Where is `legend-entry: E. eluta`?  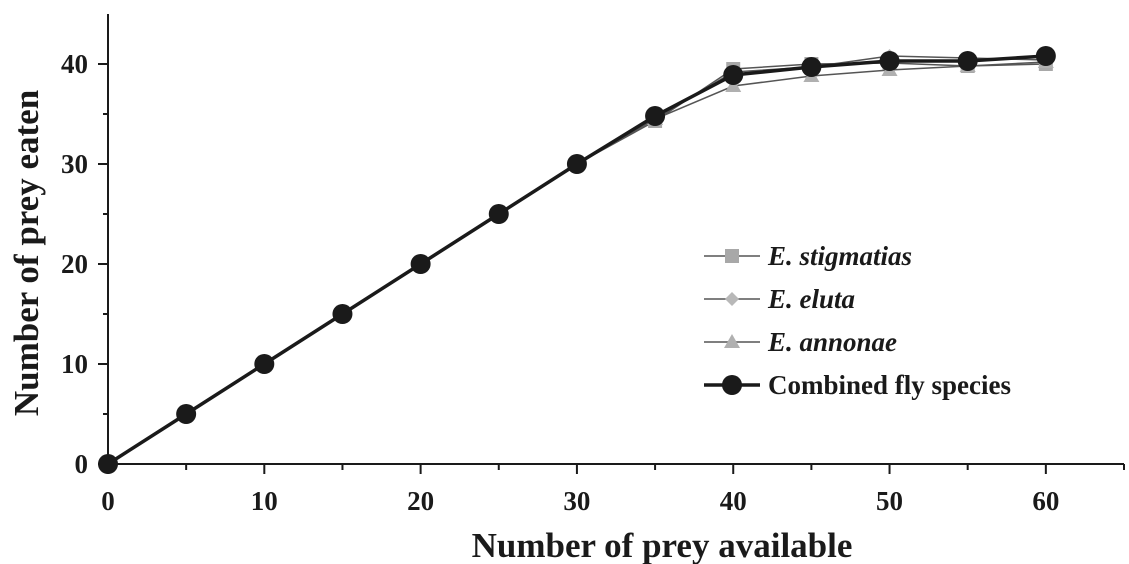
legend-entry: E. eluta is located at coordinates (779, 299).